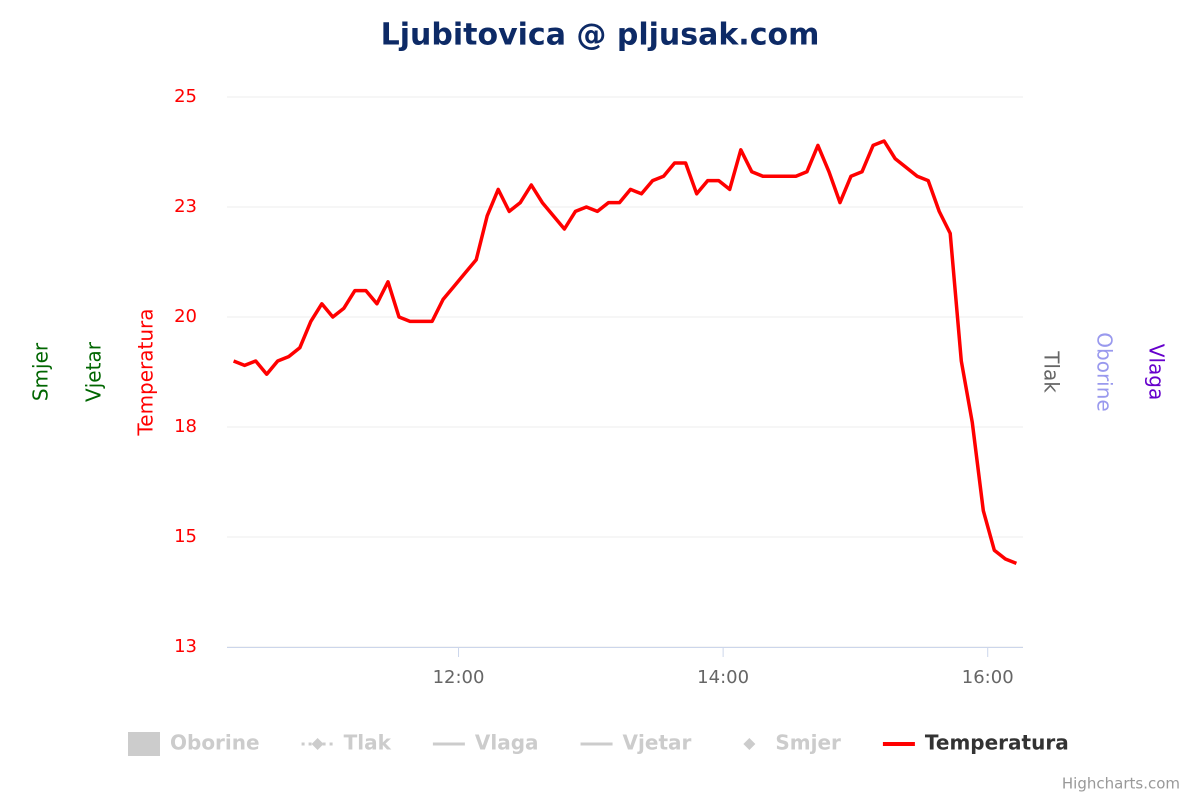  Describe the element at coordinates (657, 743) in the screenshot. I see `legend-item: Vjetar` at that location.